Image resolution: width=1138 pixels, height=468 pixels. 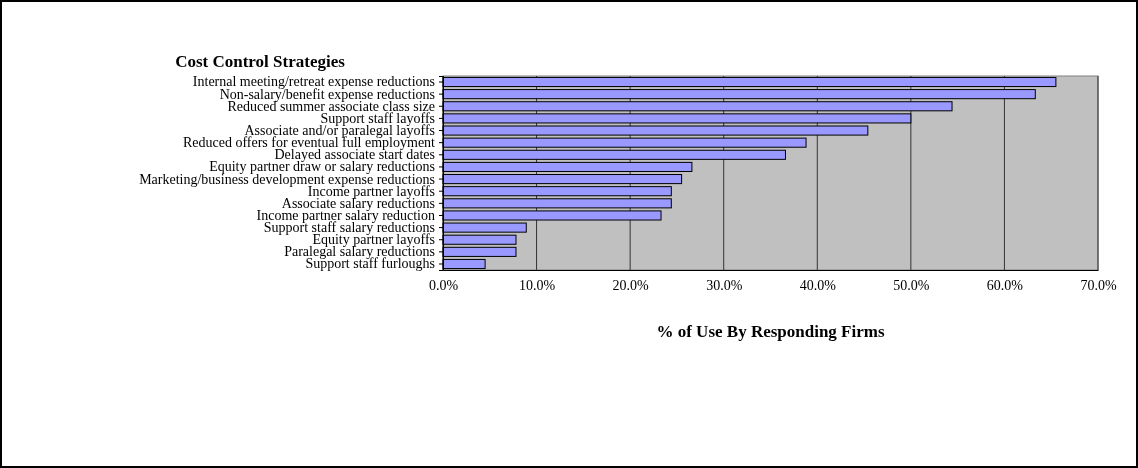 I want to click on text: Cost Control Strategies, so click(x=260, y=61).